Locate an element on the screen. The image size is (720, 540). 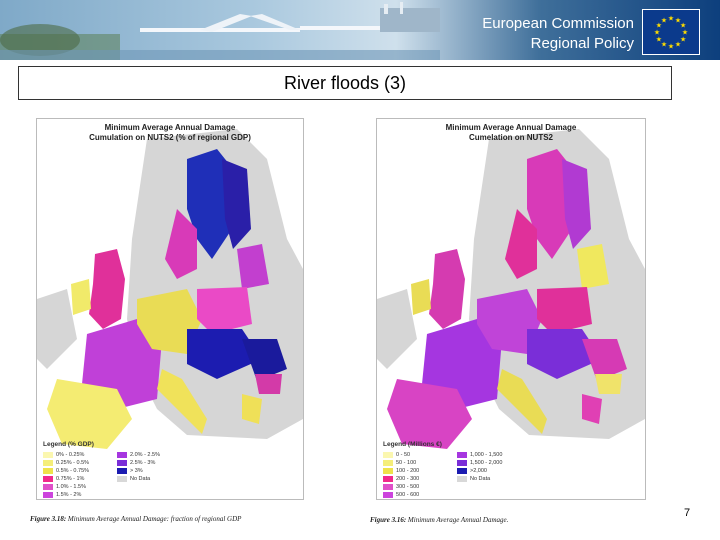
legend-item: 0.25% - 0.5% is located at coordinates (77, 463).